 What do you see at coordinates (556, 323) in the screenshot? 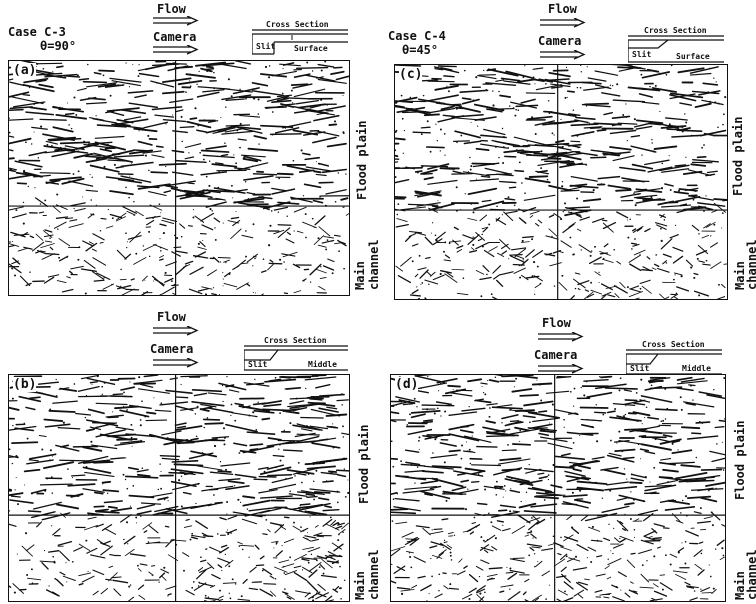
I see `flow-label-d: Flow` at bounding box center [556, 323].